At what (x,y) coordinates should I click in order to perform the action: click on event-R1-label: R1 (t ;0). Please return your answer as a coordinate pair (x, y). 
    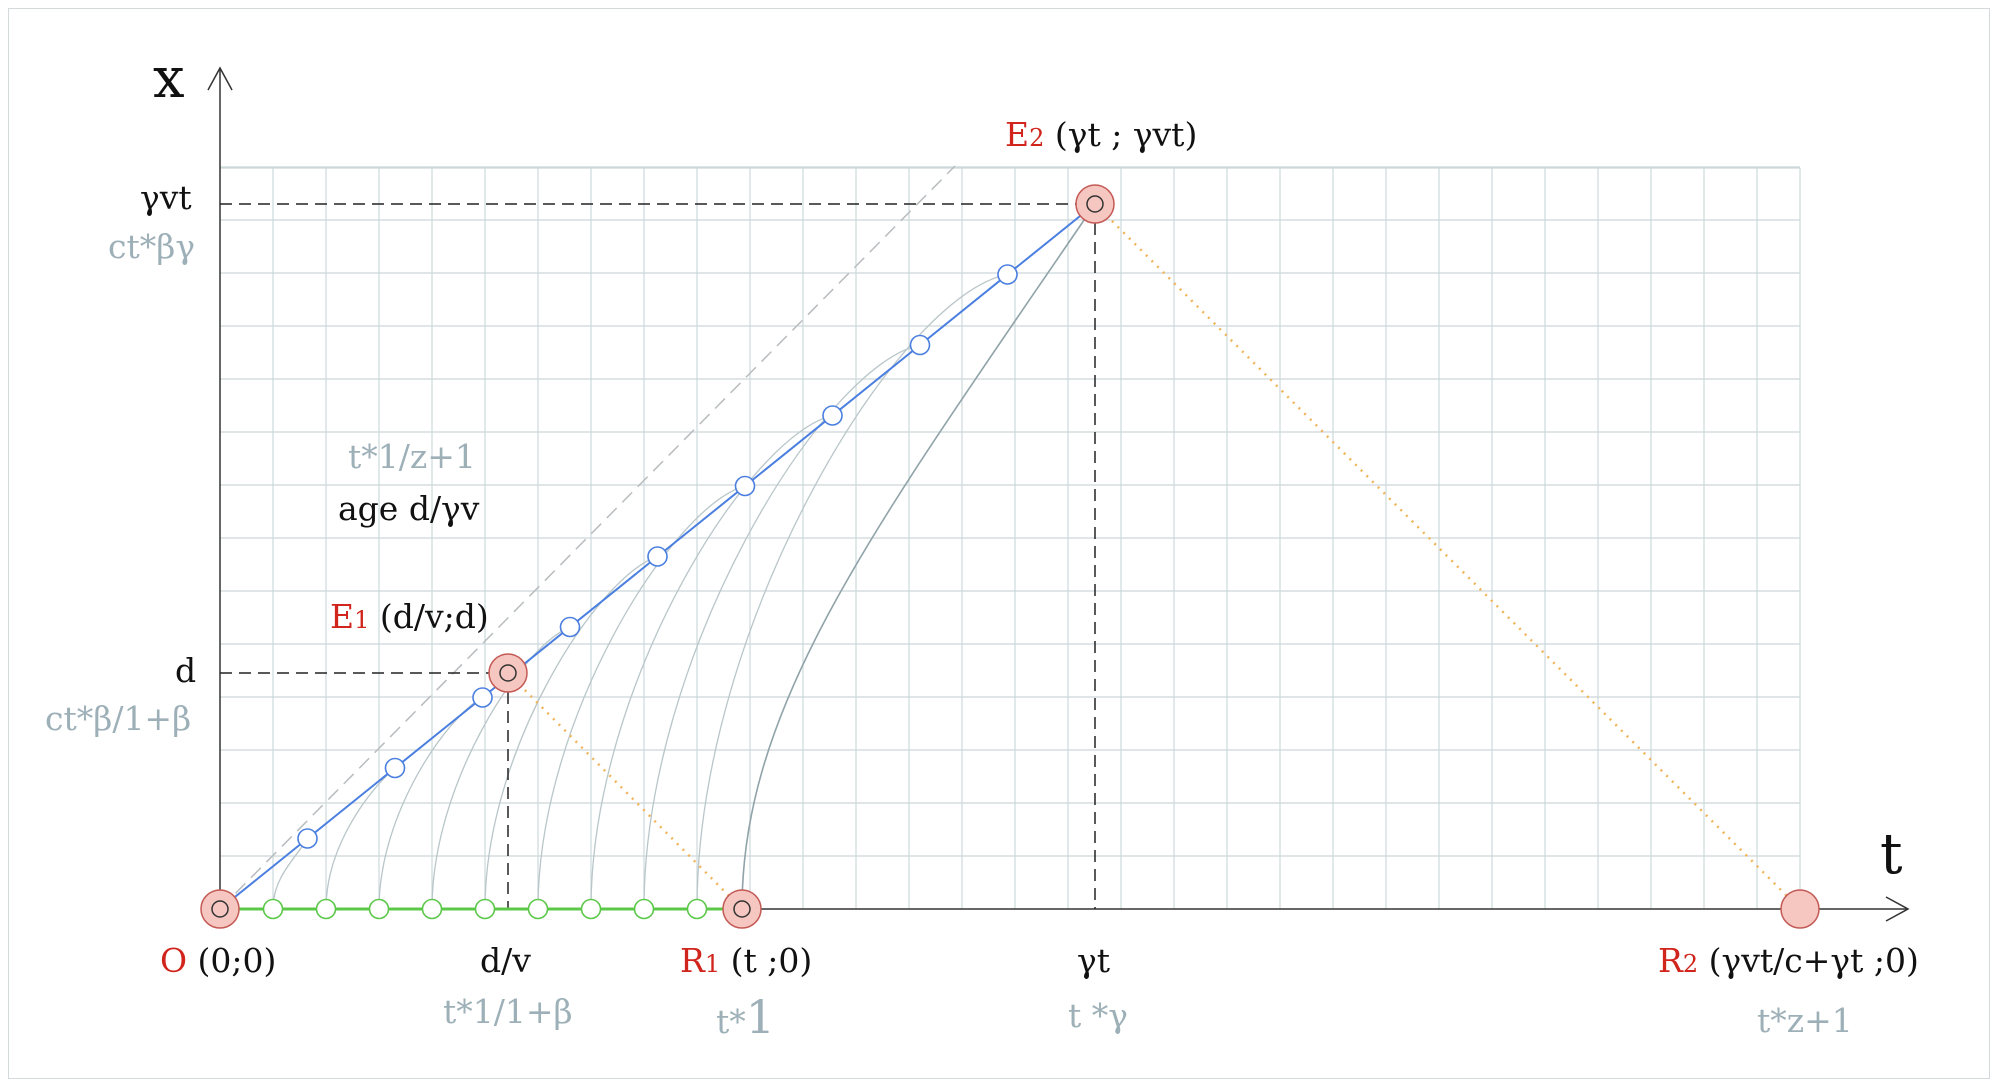
    Looking at the image, I should click on (746, 960).